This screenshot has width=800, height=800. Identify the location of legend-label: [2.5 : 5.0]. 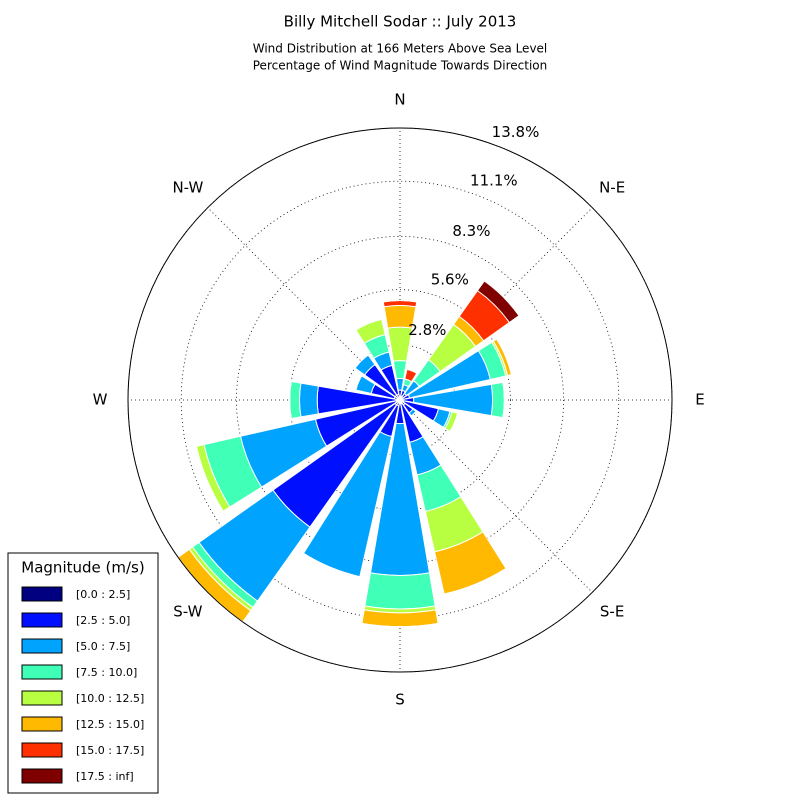
(103, 620).